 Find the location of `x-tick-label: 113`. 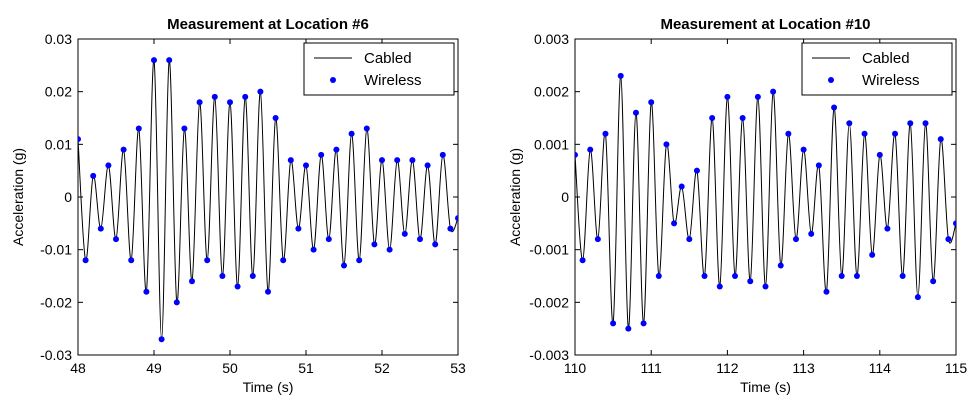

x-tick-label: 113 is located at coordinates (803, 368).